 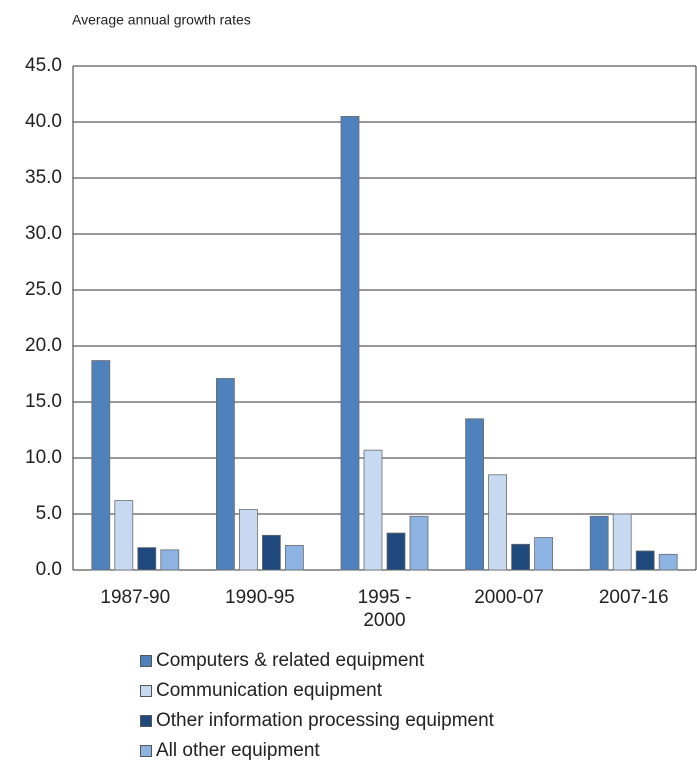 I want to click on y-tick-label: 25.0, so click(x=43, y=289).